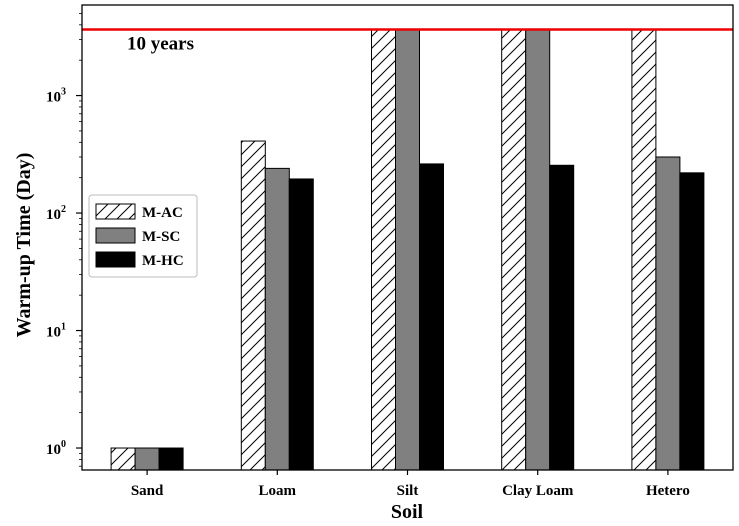 The width and height of the screenshot is (739, 526). Describe the element at coordinates (56, 331) in the screenshot. I see `y-tick-label-1: 10¹` at that location.